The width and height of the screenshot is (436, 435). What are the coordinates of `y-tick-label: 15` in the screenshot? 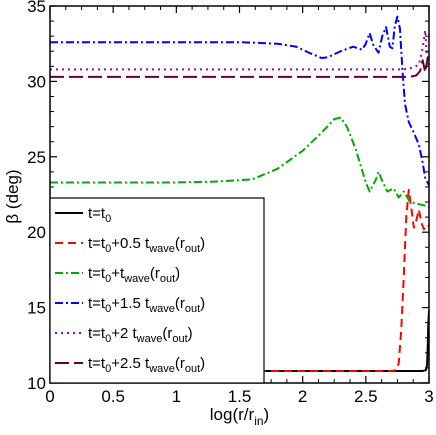 It's located at (36, 308).